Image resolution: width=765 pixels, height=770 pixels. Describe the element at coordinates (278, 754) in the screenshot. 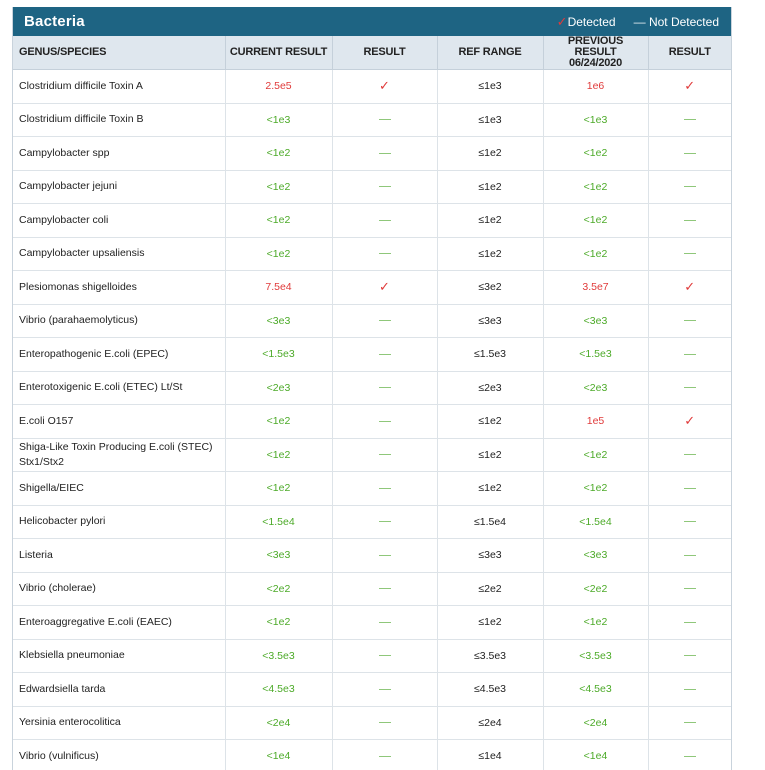

I see `current-result: <1e4` at that location.